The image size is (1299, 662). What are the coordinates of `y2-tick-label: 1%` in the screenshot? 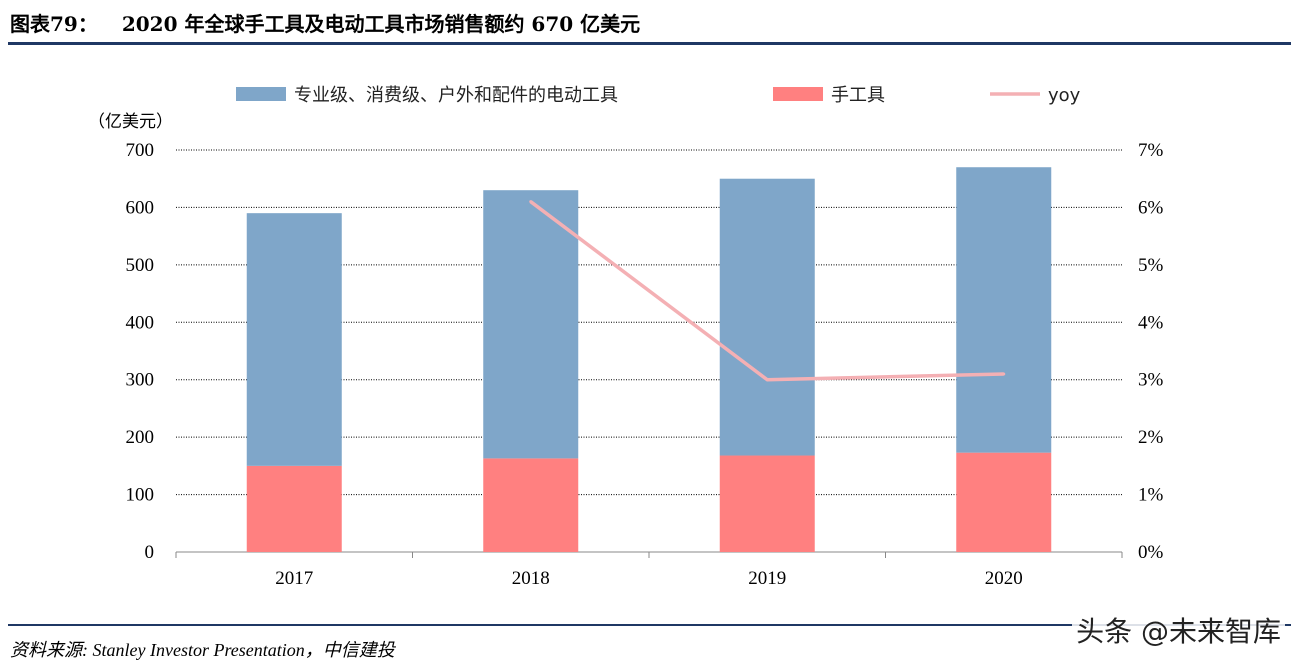 It's located at (1151, 495).